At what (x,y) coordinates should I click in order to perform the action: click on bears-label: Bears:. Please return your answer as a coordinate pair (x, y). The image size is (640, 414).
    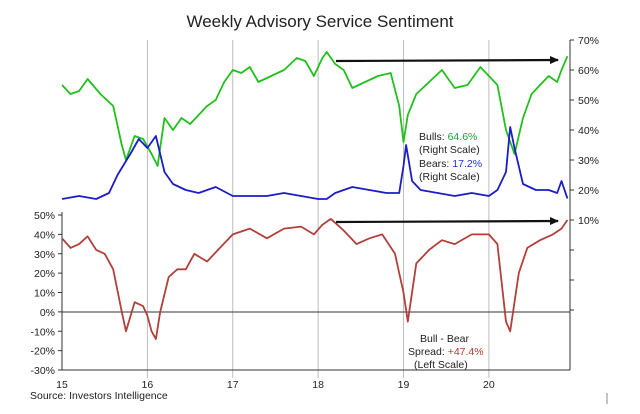
    Looking at the image, I should click on (435, 164).